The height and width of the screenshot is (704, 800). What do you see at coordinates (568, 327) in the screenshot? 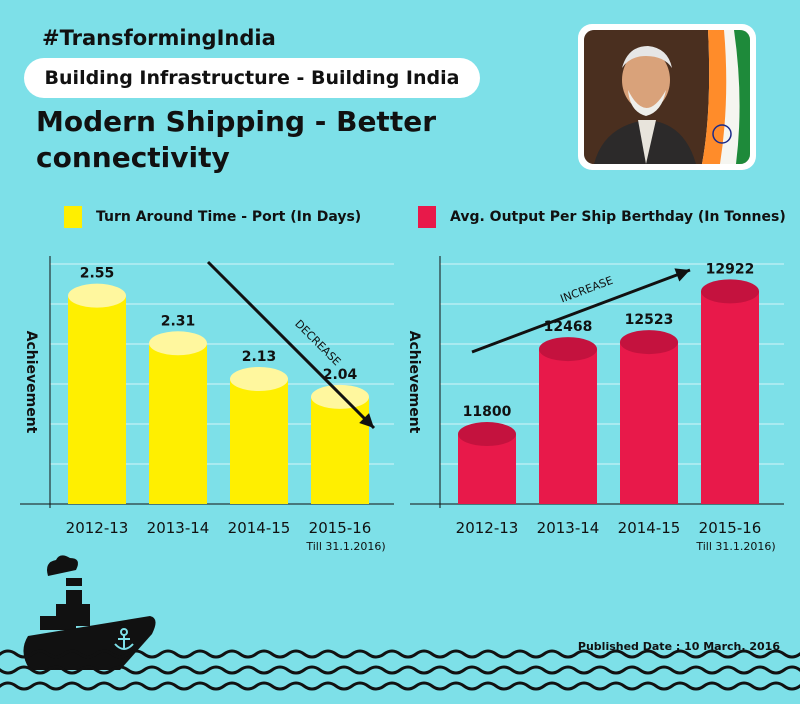
I see `data-label: 12468` at bounding box center [568, 327].